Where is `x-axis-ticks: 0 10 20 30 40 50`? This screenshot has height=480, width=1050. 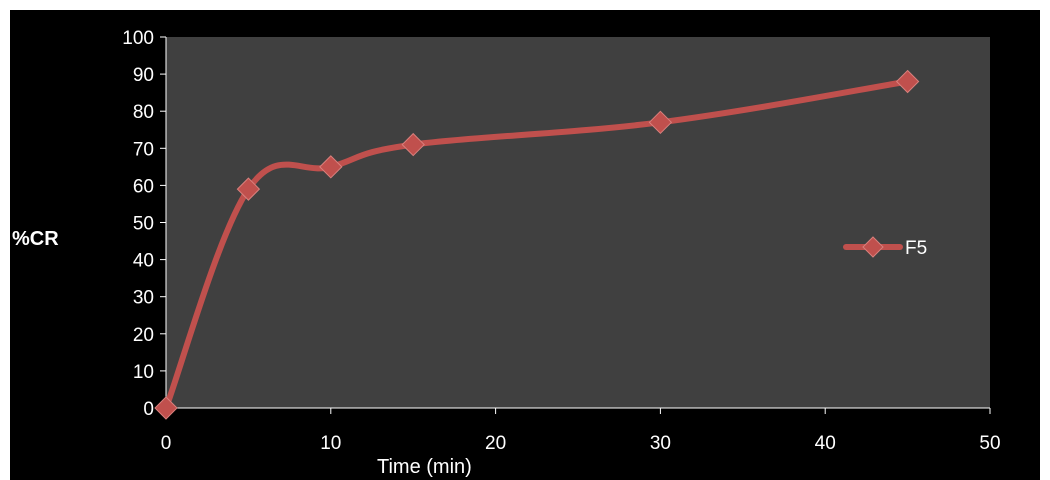 x-axis-ticks: 0 10 20 30 40 50 is located at coordinates (581, 431).